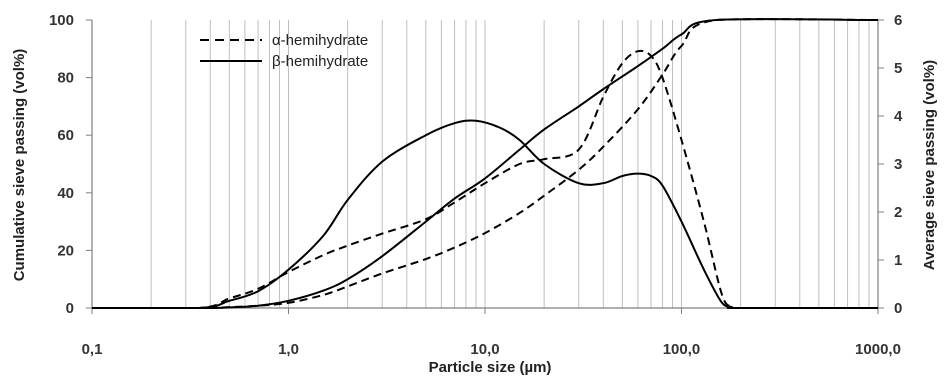  Describe the element at coordinates (898, 212) in the screenshot. I see `y2-tick-label: 2` at that location.